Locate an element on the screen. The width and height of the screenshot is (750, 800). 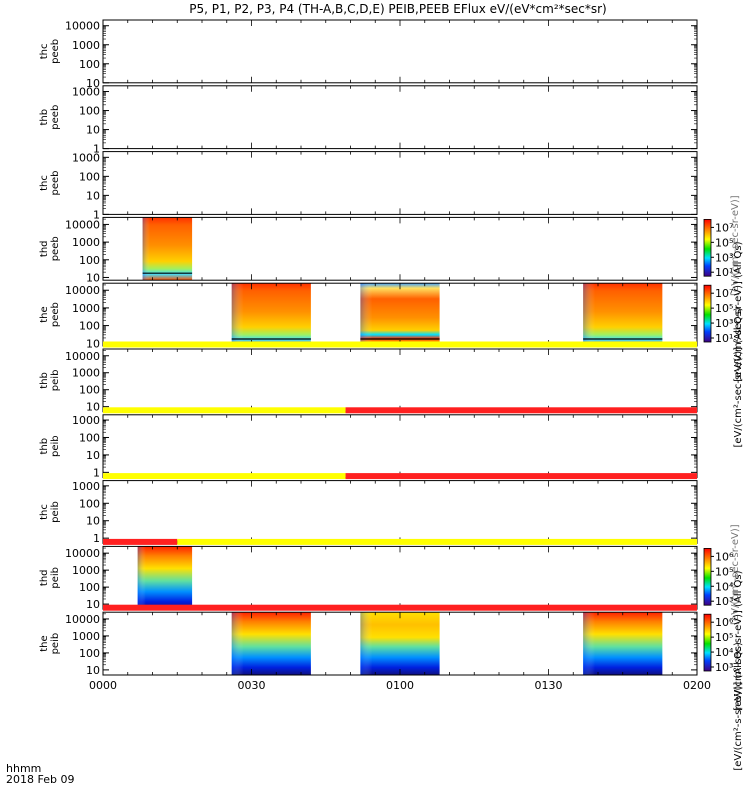
x-axis: 0000 0030 0100 0130 0200 is located at coordinates (400, 685).